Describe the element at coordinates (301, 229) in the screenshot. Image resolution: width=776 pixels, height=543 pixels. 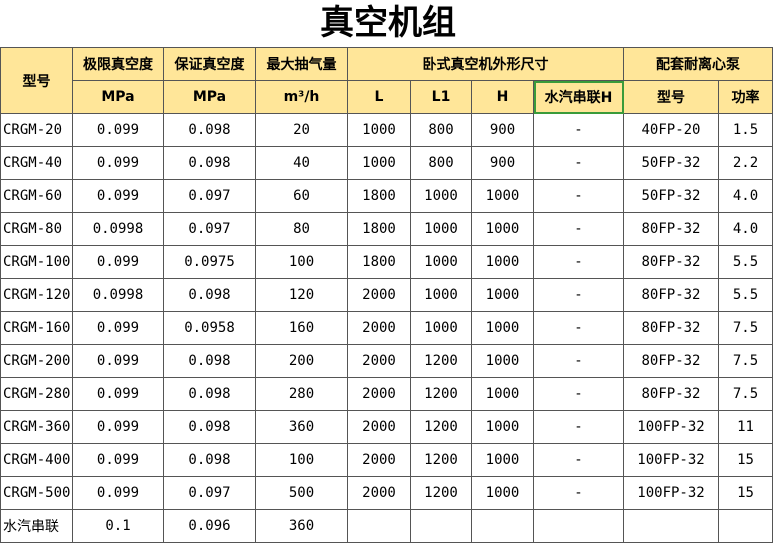
I see `table-cell: 80` at that location.